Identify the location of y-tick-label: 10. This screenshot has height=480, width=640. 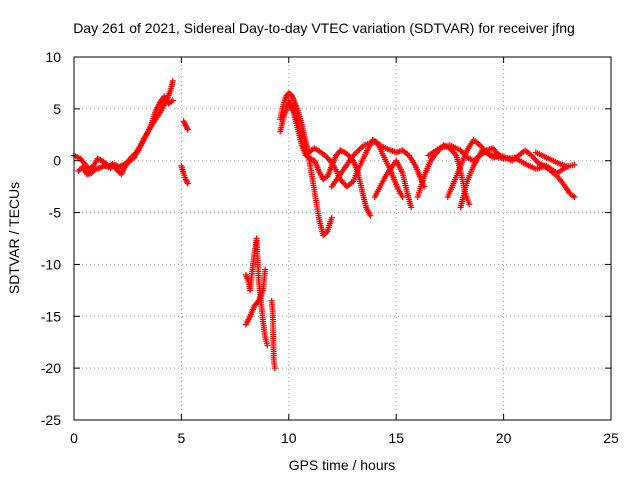
(53, 57).